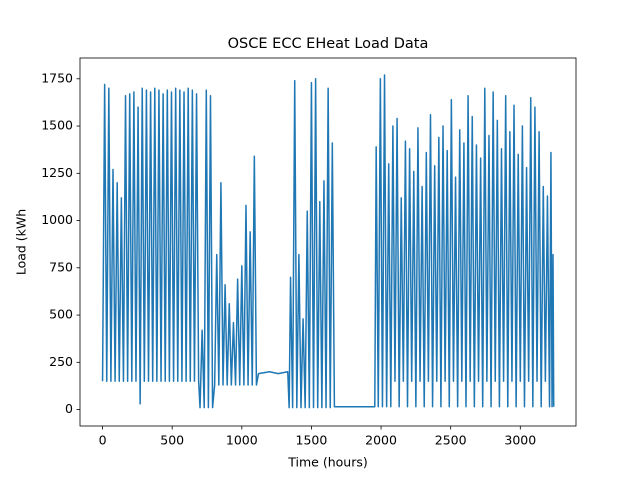 The width and height of the screenshot is (640, 480). Describe the element at coordinates (242, 440) in the screenshot. I see `x-tick-label: 1000` at that location.